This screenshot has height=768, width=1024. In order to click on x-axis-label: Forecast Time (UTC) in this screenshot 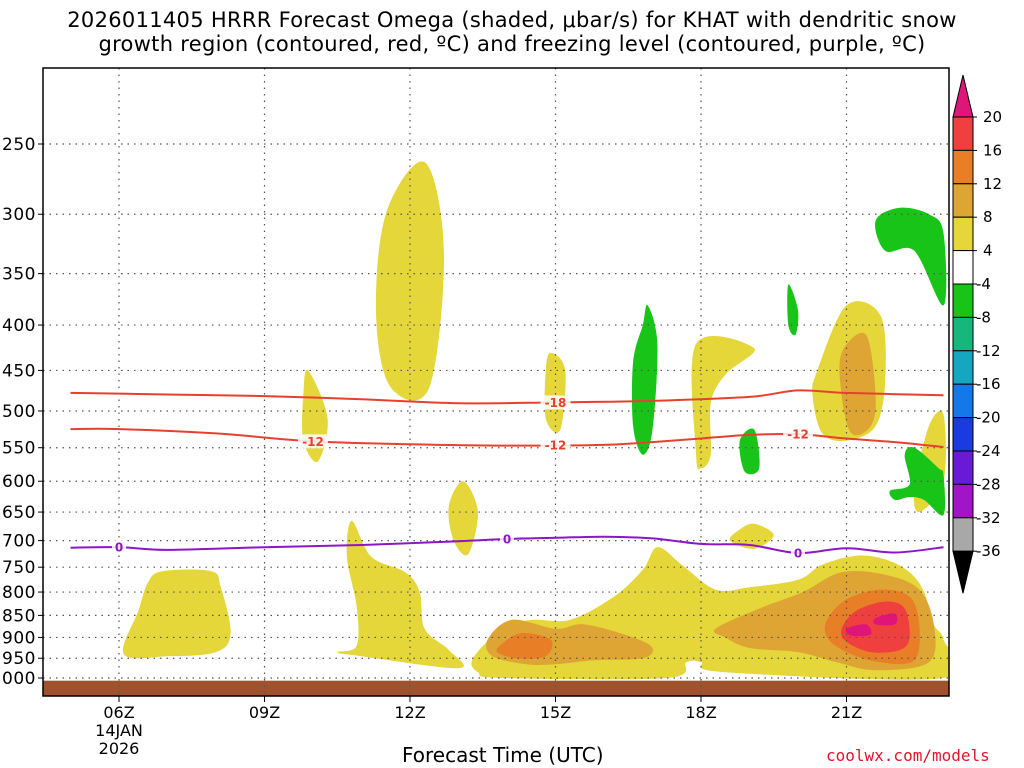, I will do `click(503, 755)`.